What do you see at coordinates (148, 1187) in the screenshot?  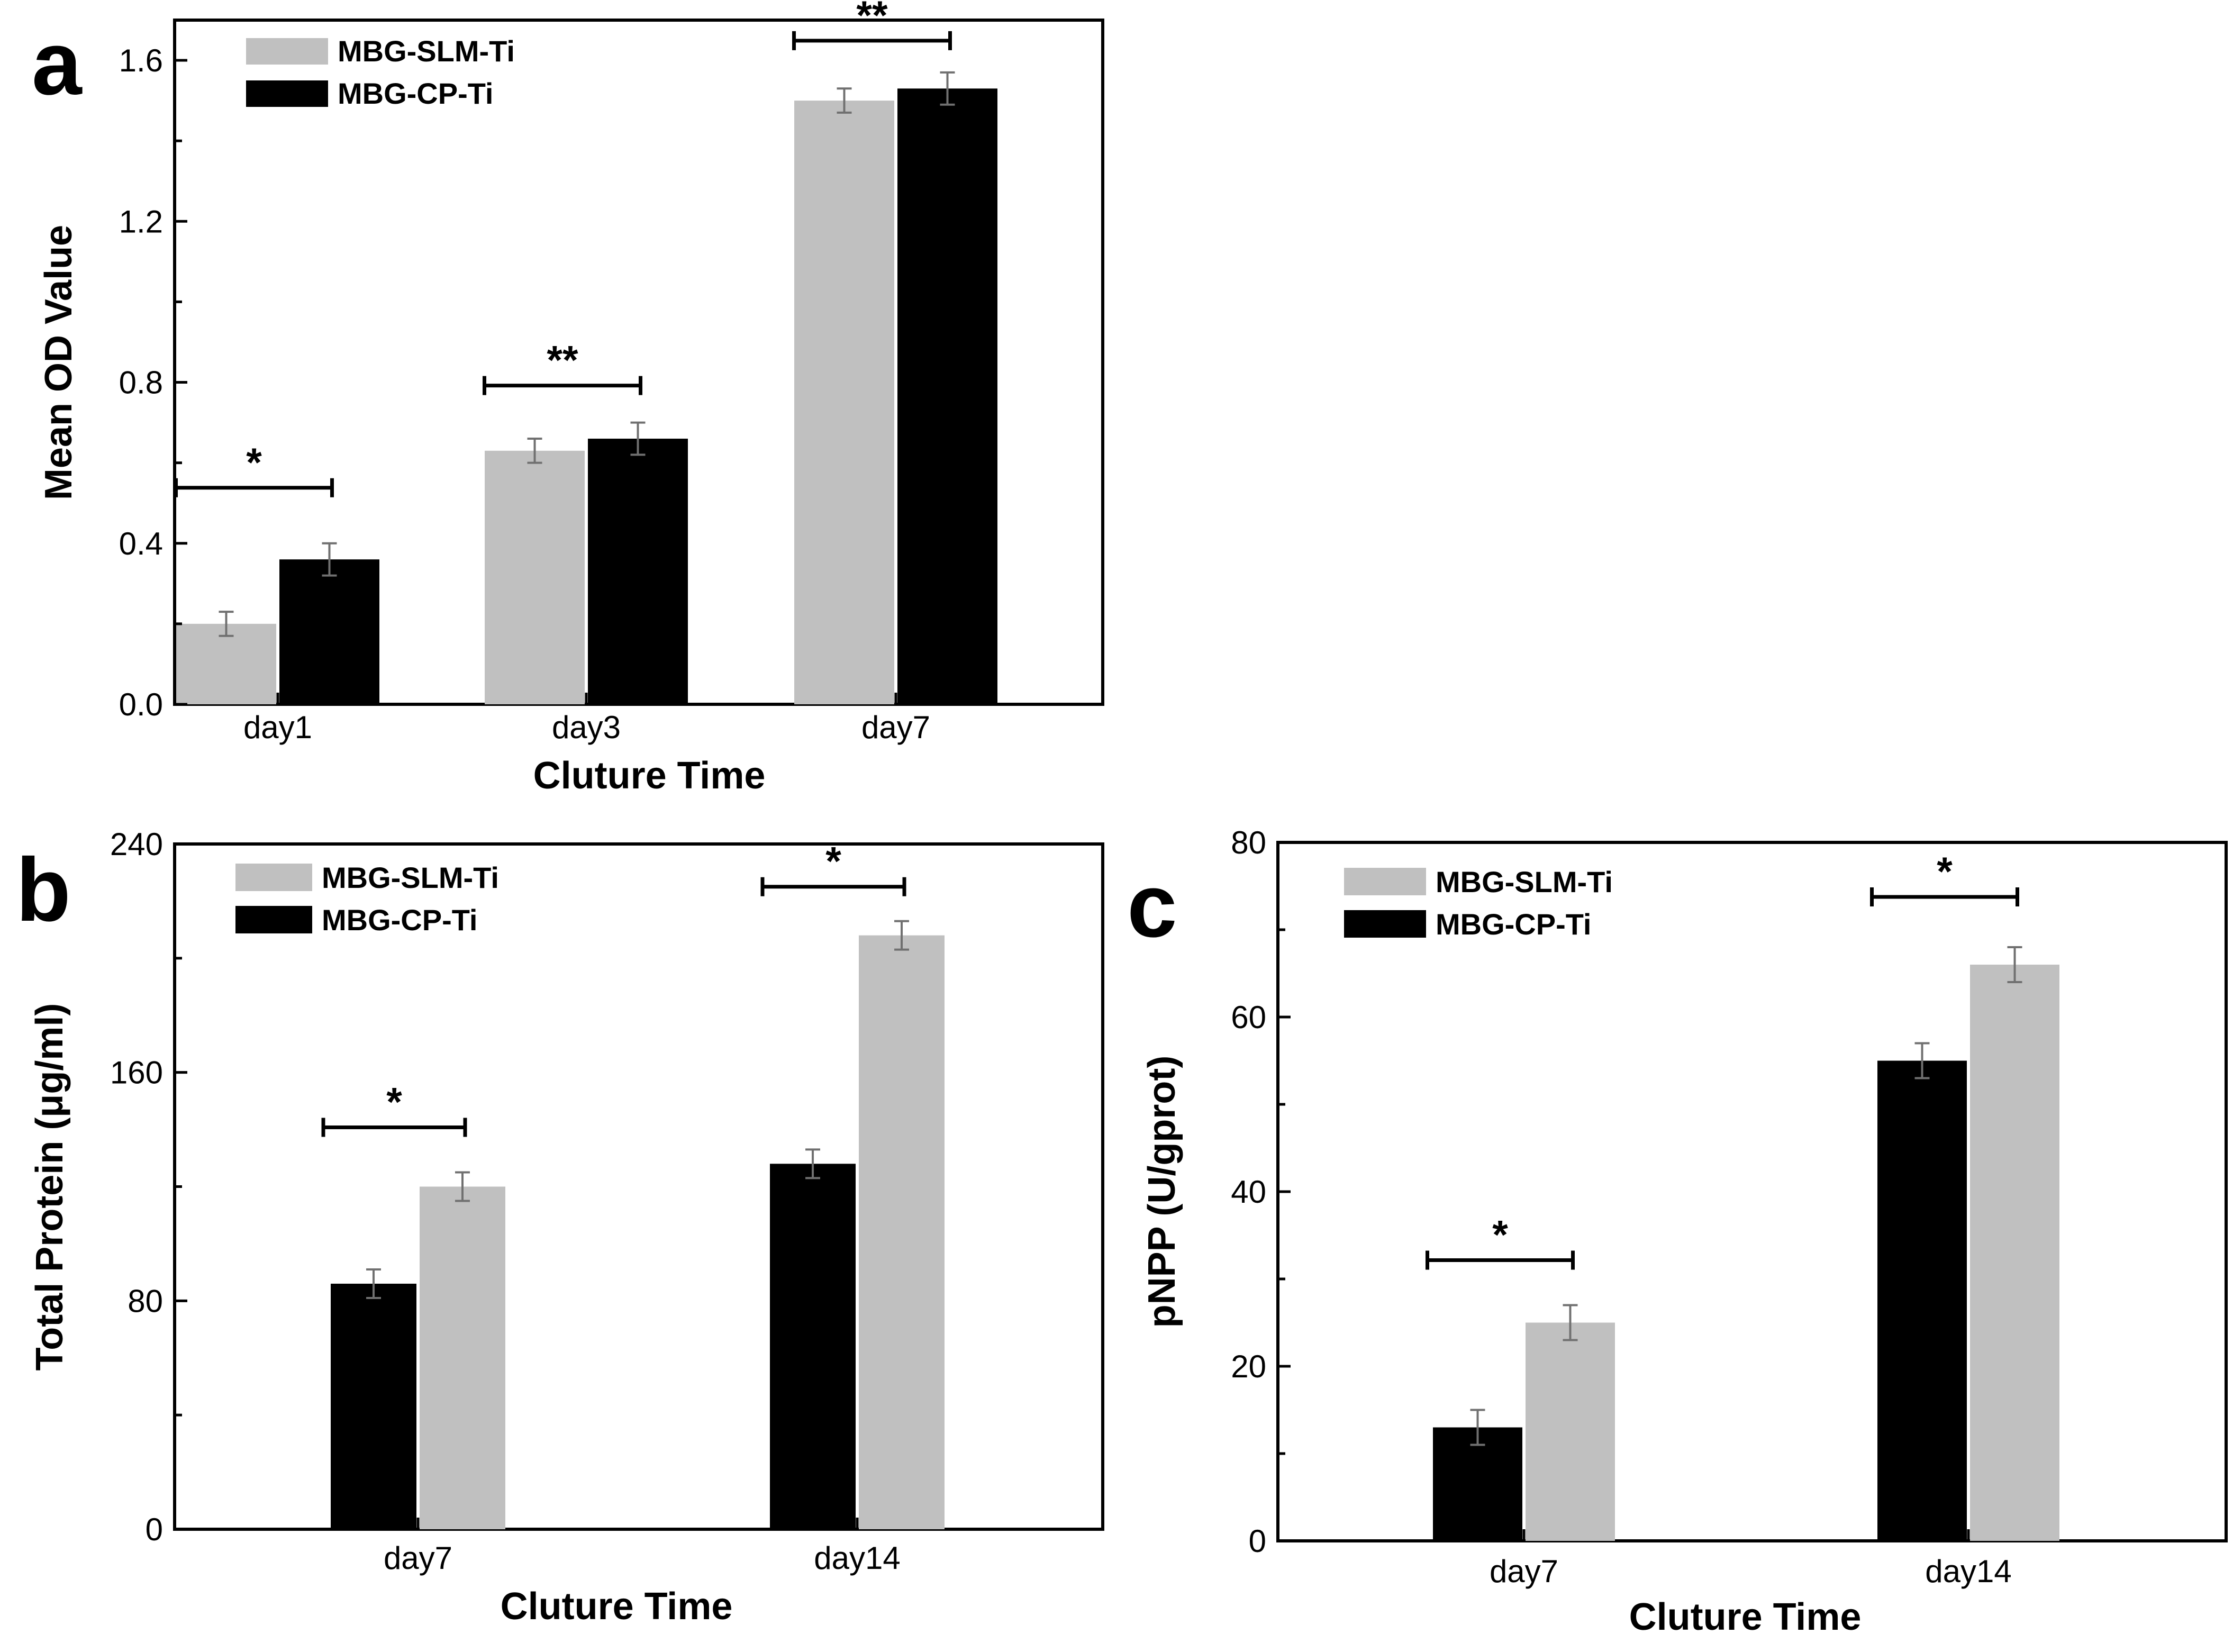 I see `panel-b-y-axis: 0 80 160 240` at bounding box center [148, 1187].